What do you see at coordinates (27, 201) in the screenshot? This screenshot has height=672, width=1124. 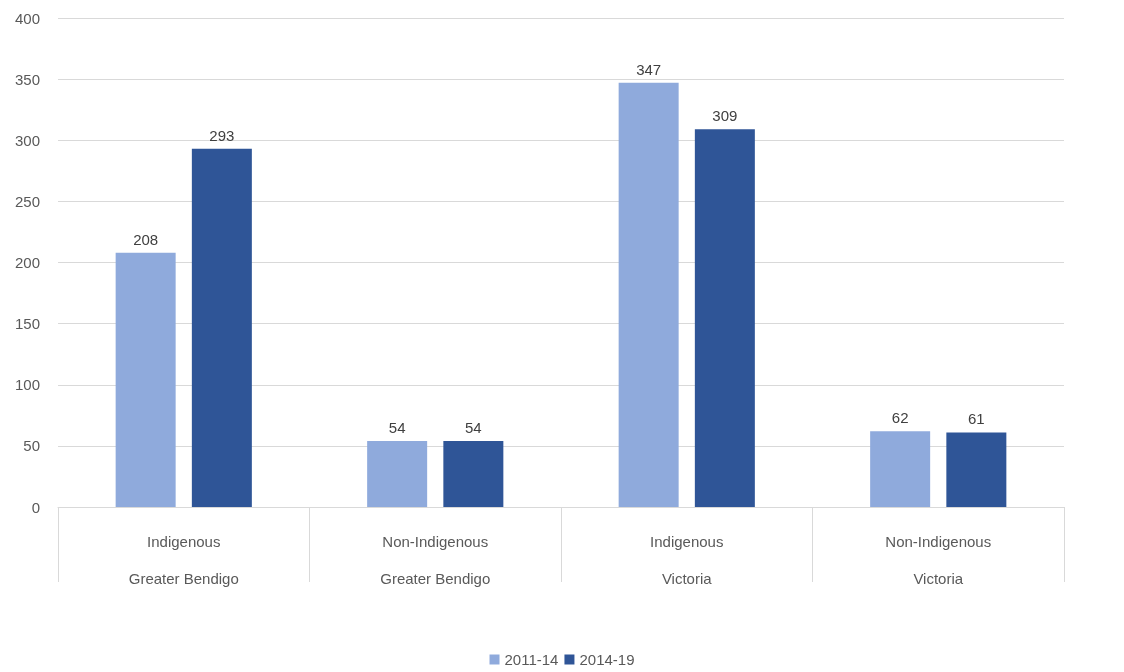 I see `y-tick-label: 250` at bounding box center [27, 201].